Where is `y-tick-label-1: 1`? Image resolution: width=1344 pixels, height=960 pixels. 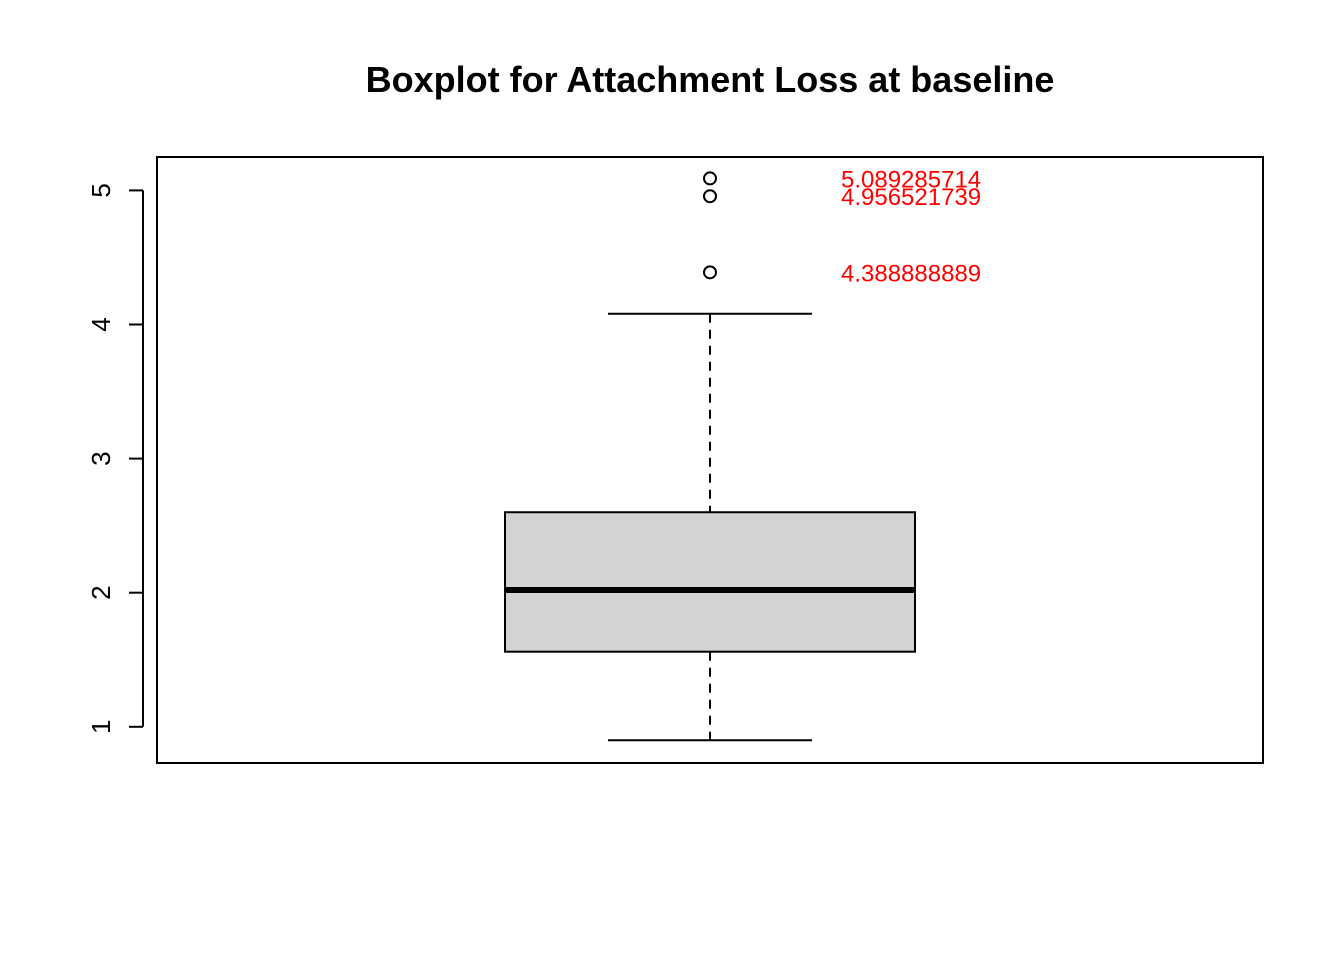 y-tick-label-1: 1 is located at coordinates (101, 727).